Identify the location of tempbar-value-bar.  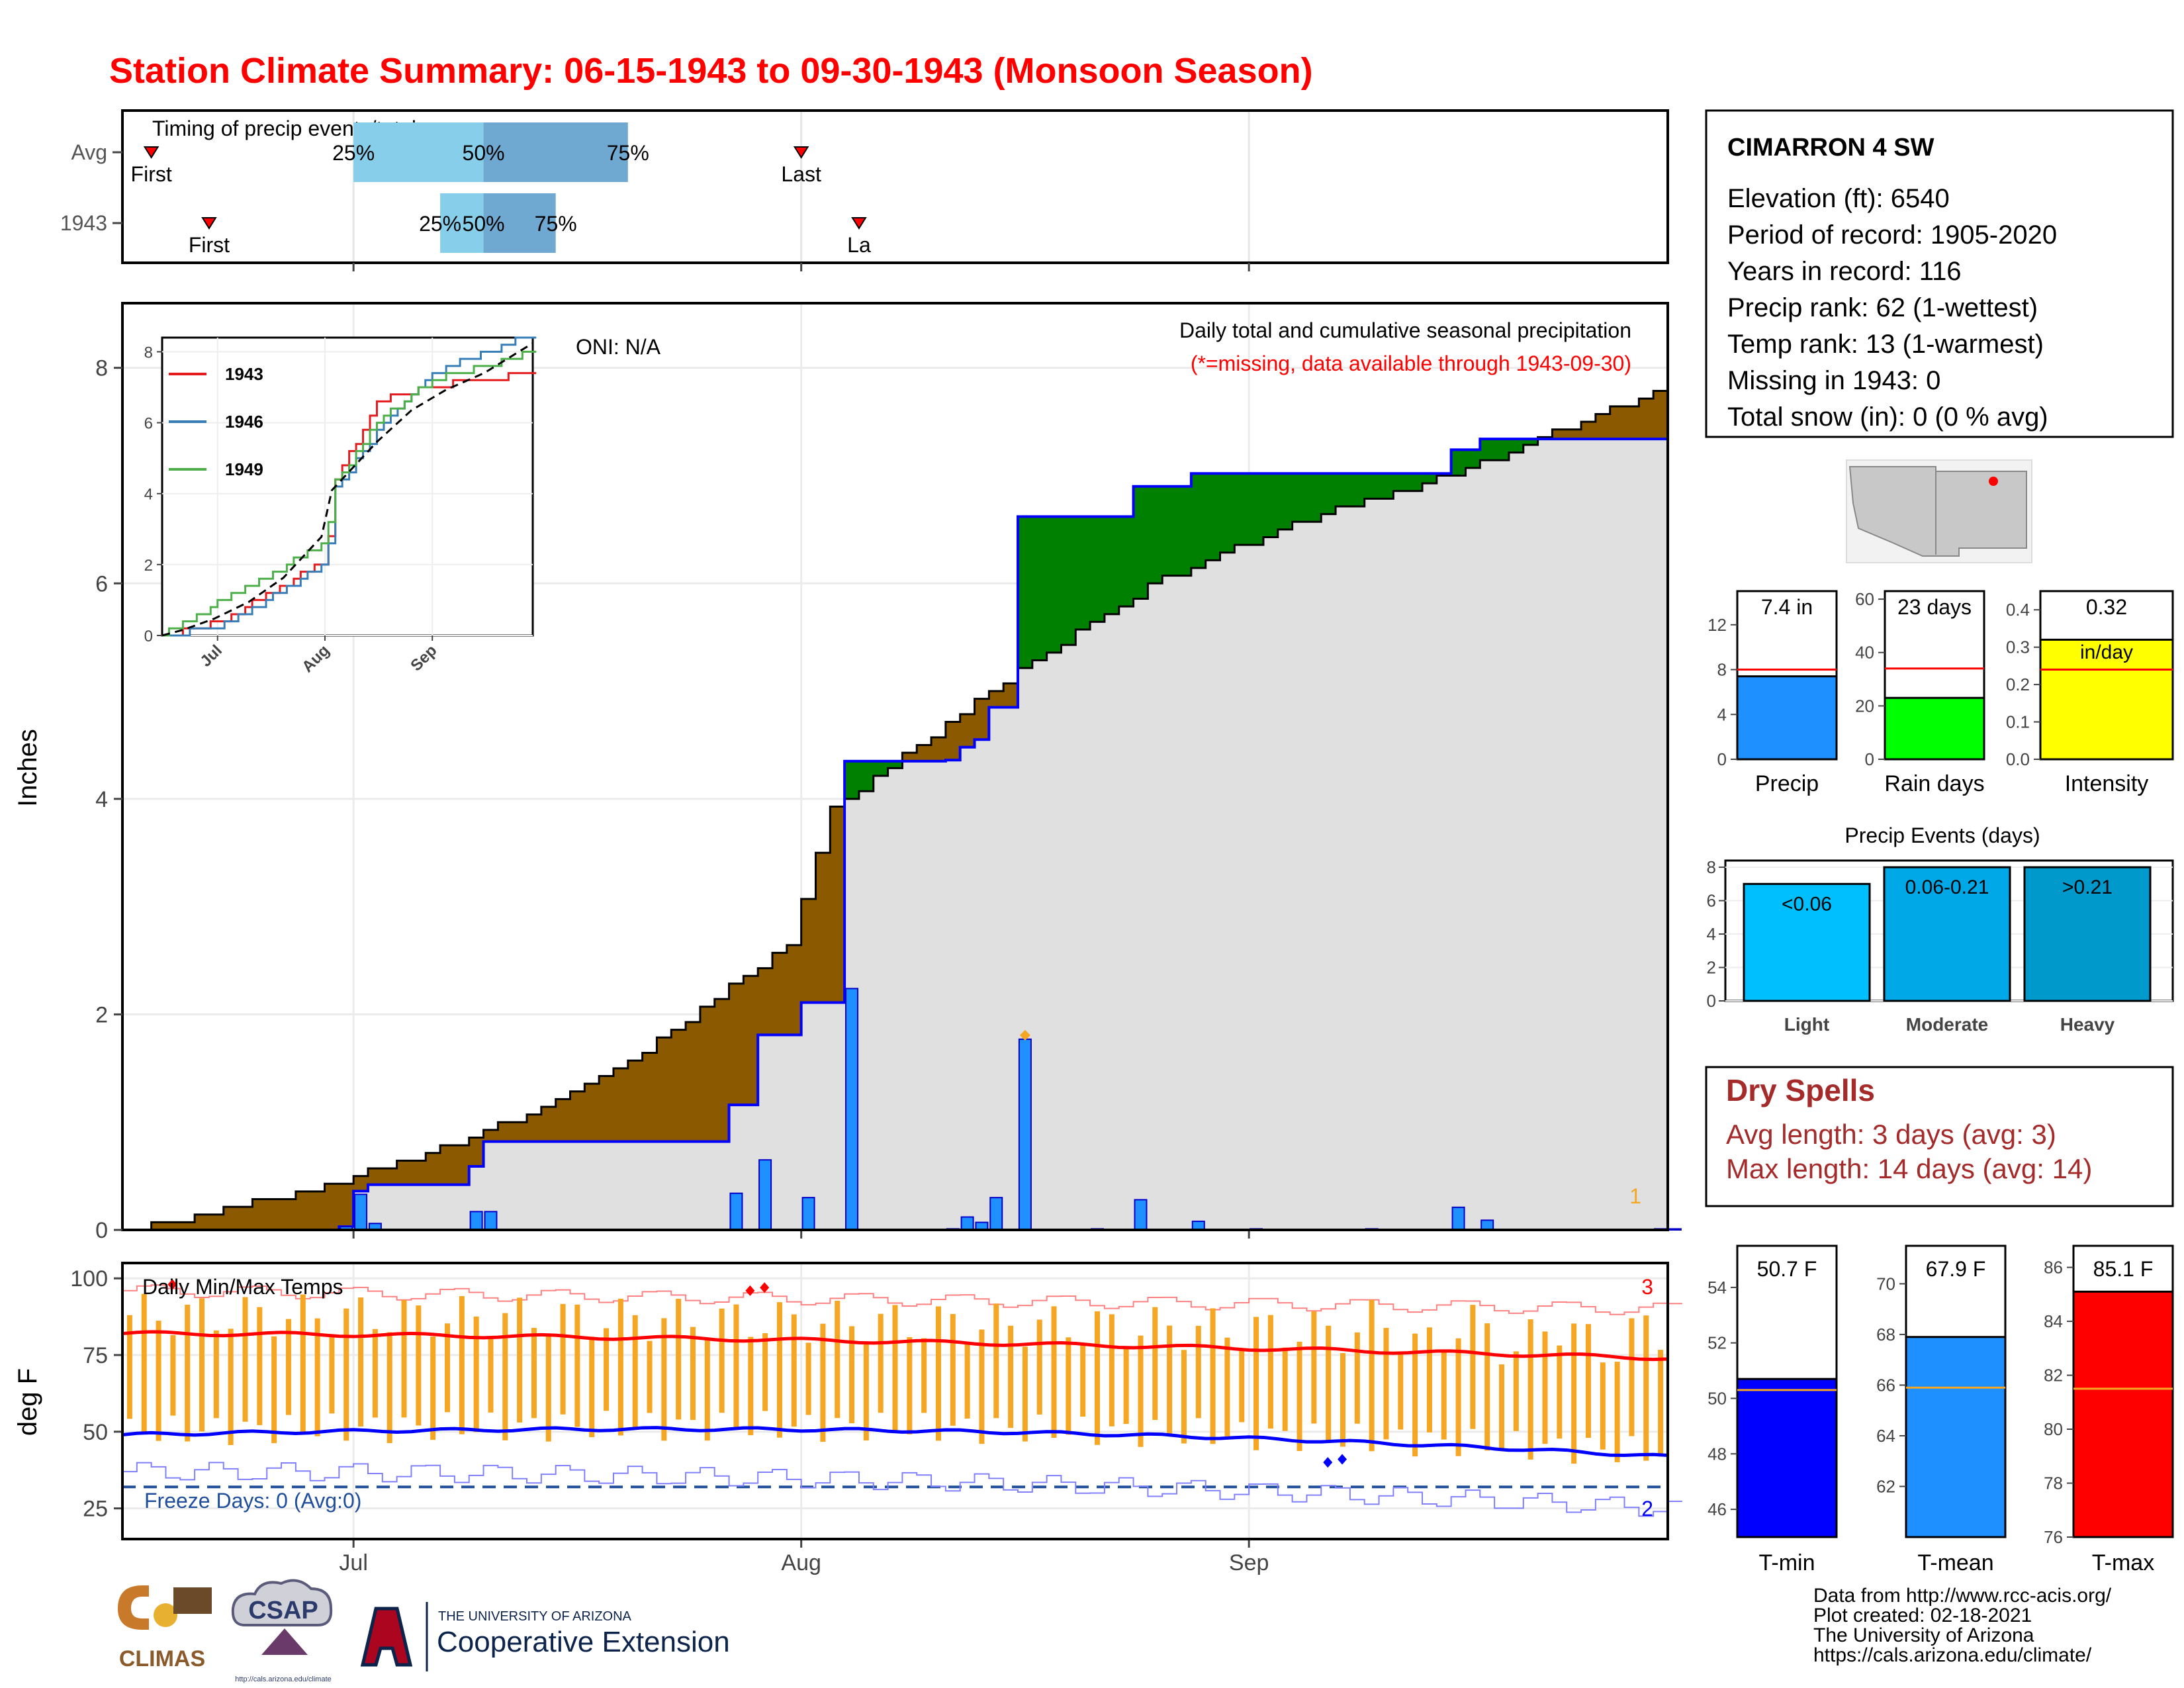
(1787, 1458).